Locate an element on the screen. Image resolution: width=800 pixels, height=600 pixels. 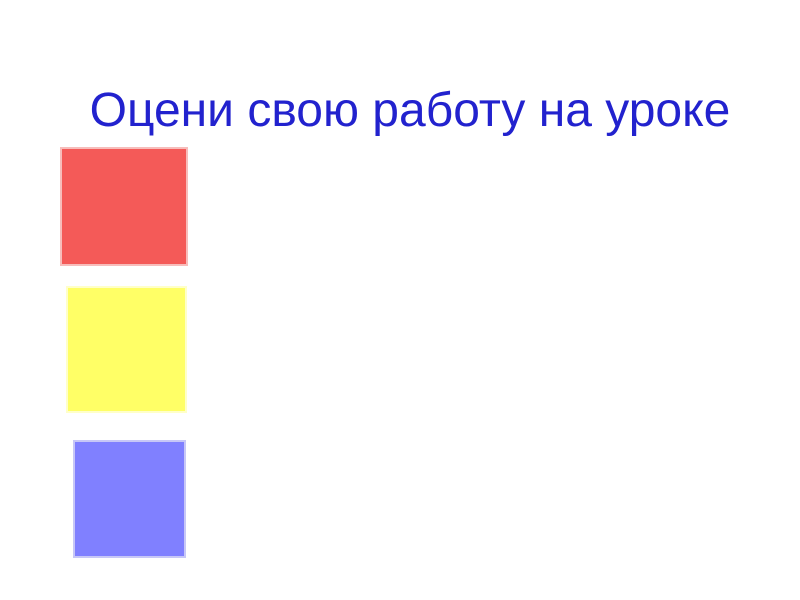
yellow-square is located at coordinates (126, 349).